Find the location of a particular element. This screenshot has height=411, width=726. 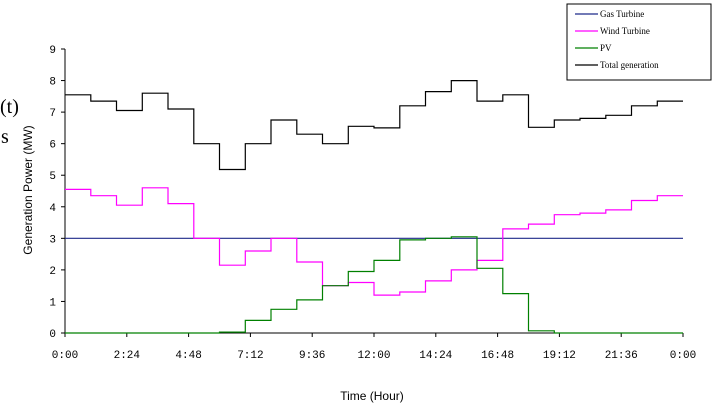

y-axis-title: Generation Power (MW) is located at coordinates (28, 189).